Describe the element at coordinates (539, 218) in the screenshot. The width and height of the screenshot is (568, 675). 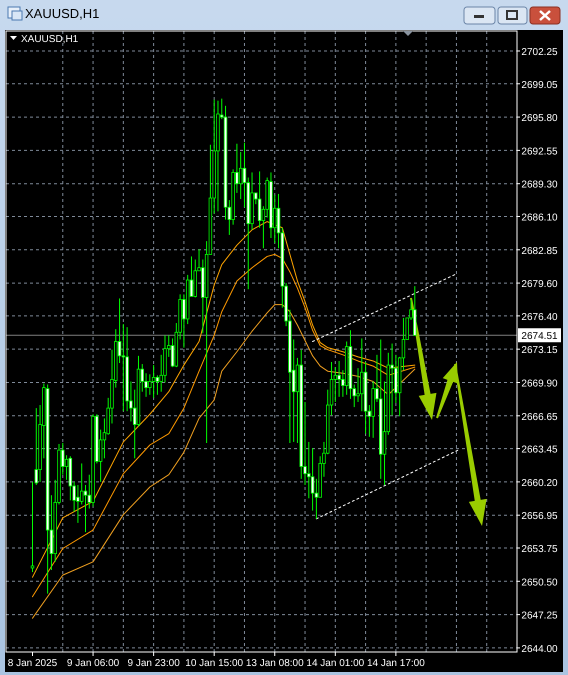
I see `y-tick-label: 2686.10` at that location.